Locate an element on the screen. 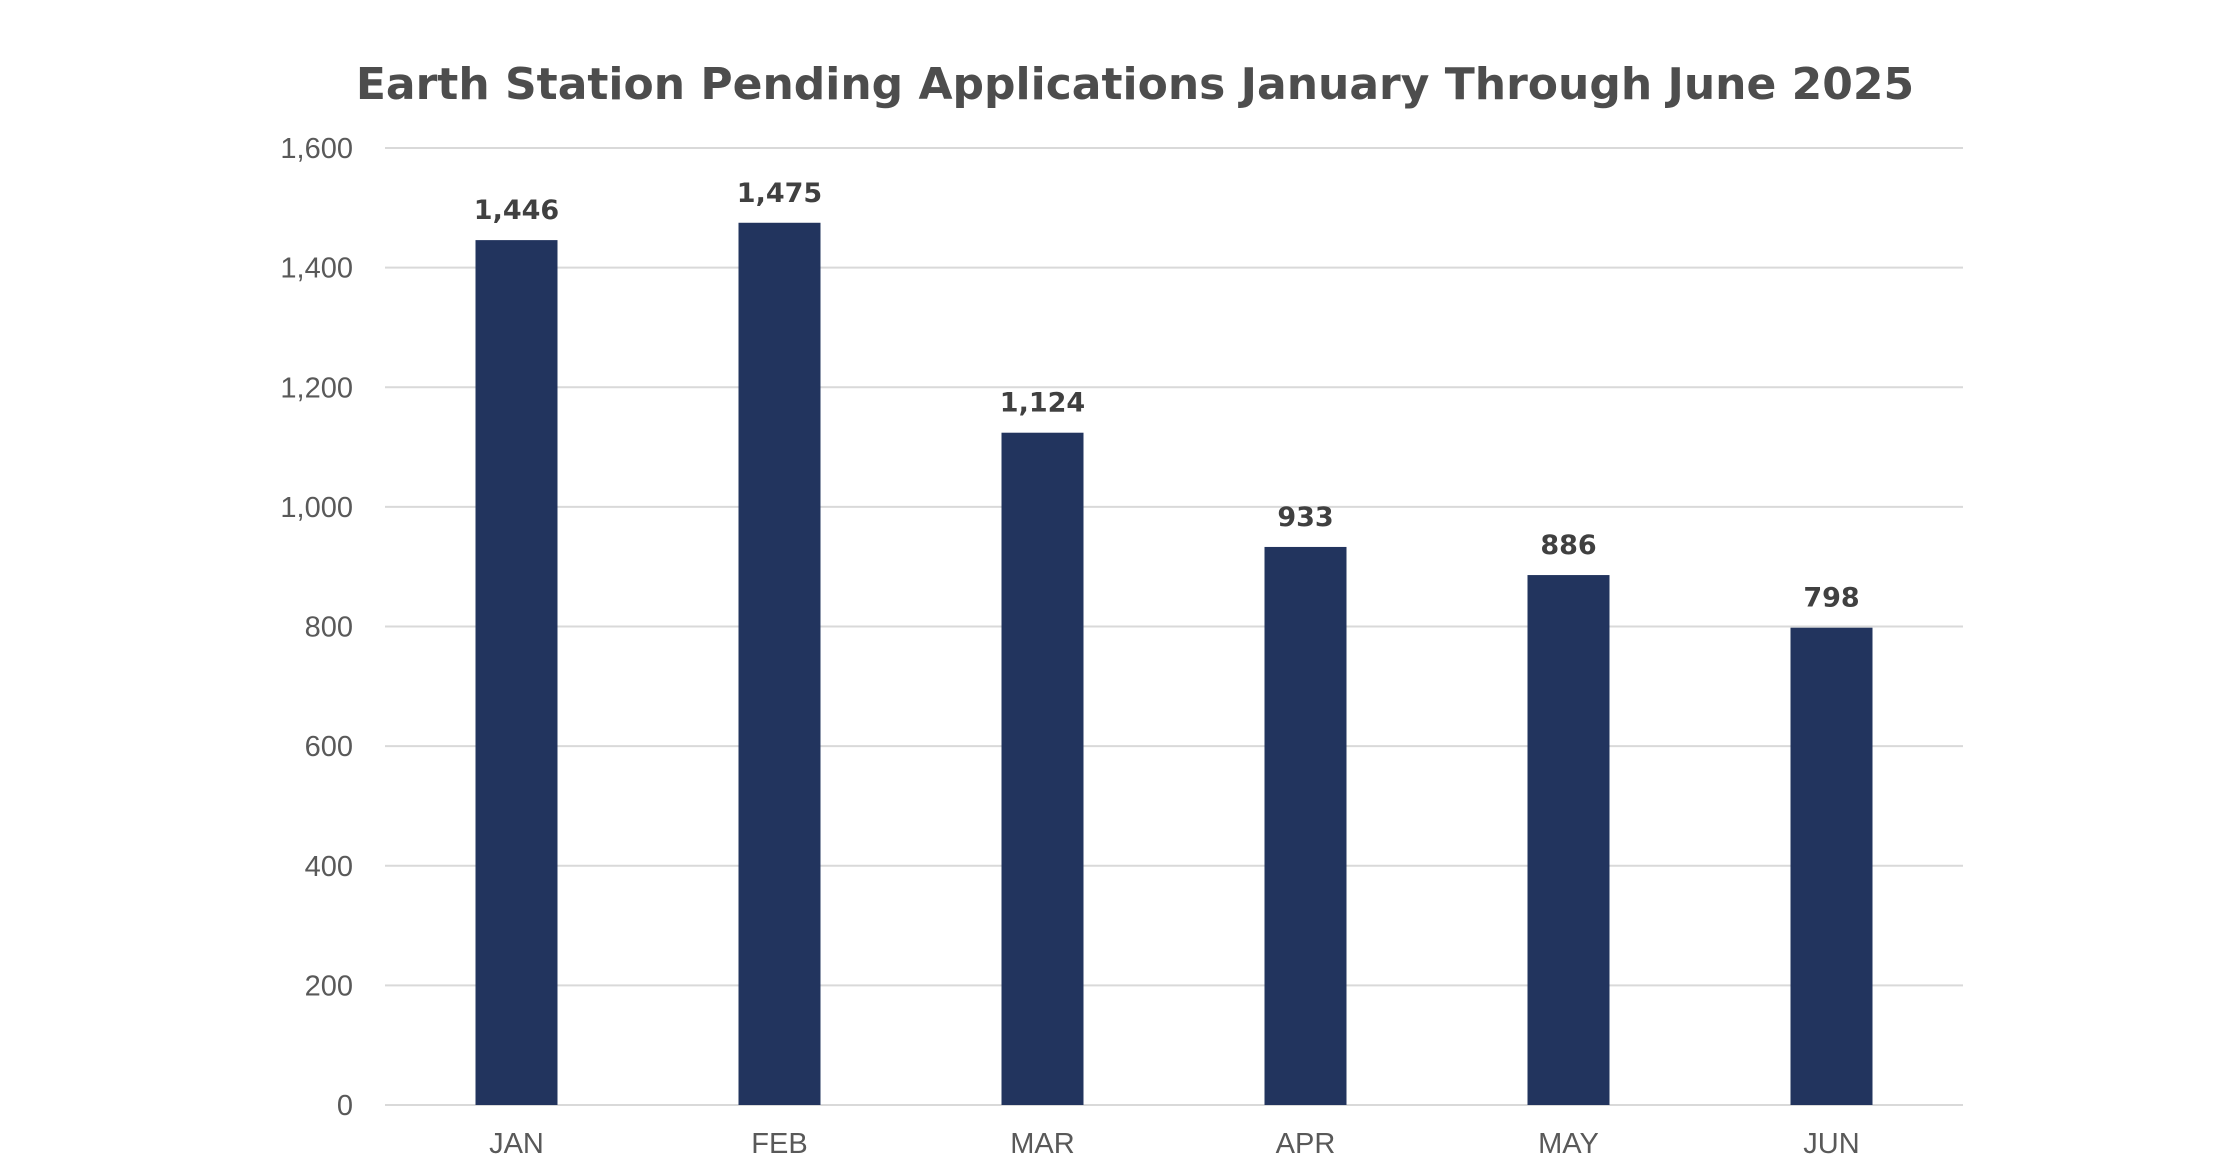 The height and width of the screenshot is (1174, 2228). data-label-may: 886 is located at coordinates (1568, 545).